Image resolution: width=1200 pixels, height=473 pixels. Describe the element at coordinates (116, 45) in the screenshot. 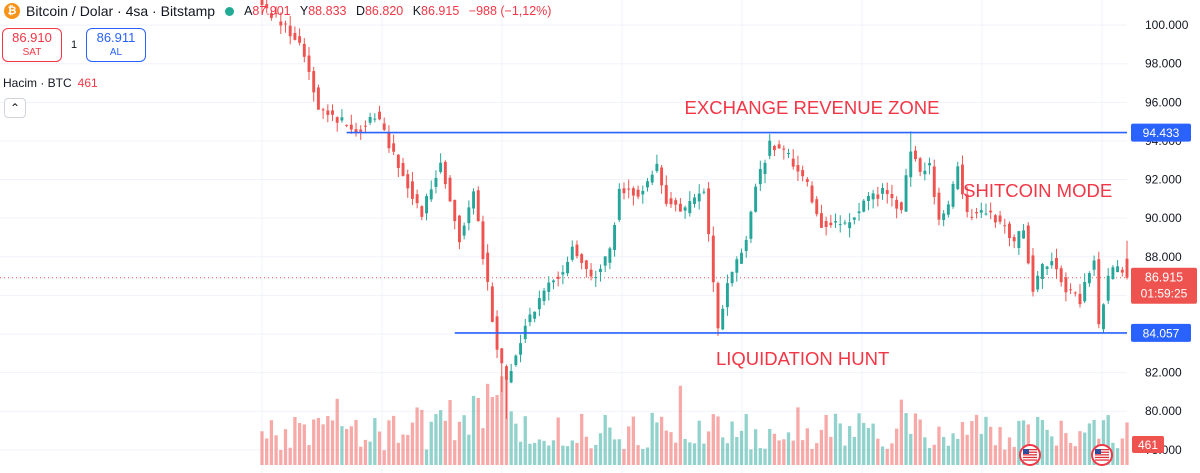

I see `buy-button: 86.911 AL` at that location.